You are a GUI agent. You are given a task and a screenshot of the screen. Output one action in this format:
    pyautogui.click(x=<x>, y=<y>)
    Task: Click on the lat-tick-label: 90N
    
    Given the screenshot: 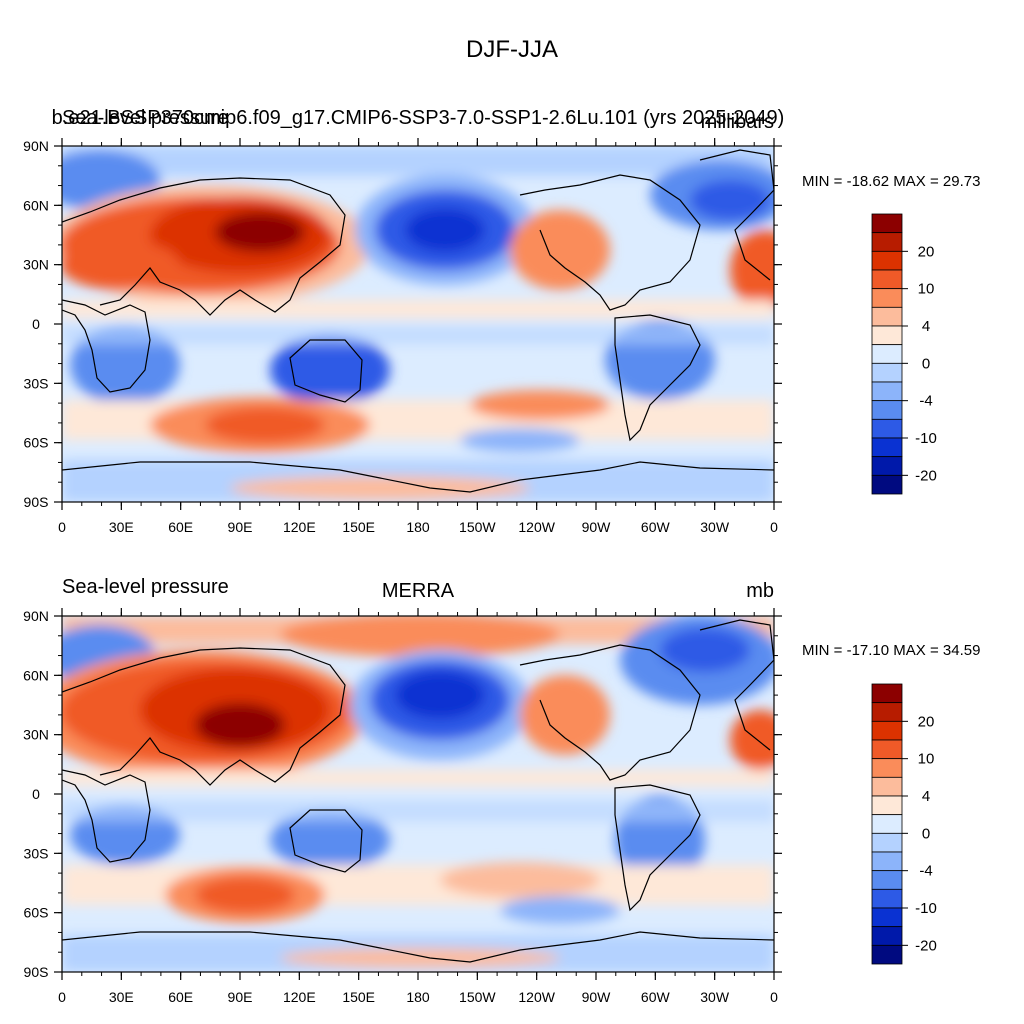 What is the action you would take?
    pyautogui.click(x=36, y=616)
    